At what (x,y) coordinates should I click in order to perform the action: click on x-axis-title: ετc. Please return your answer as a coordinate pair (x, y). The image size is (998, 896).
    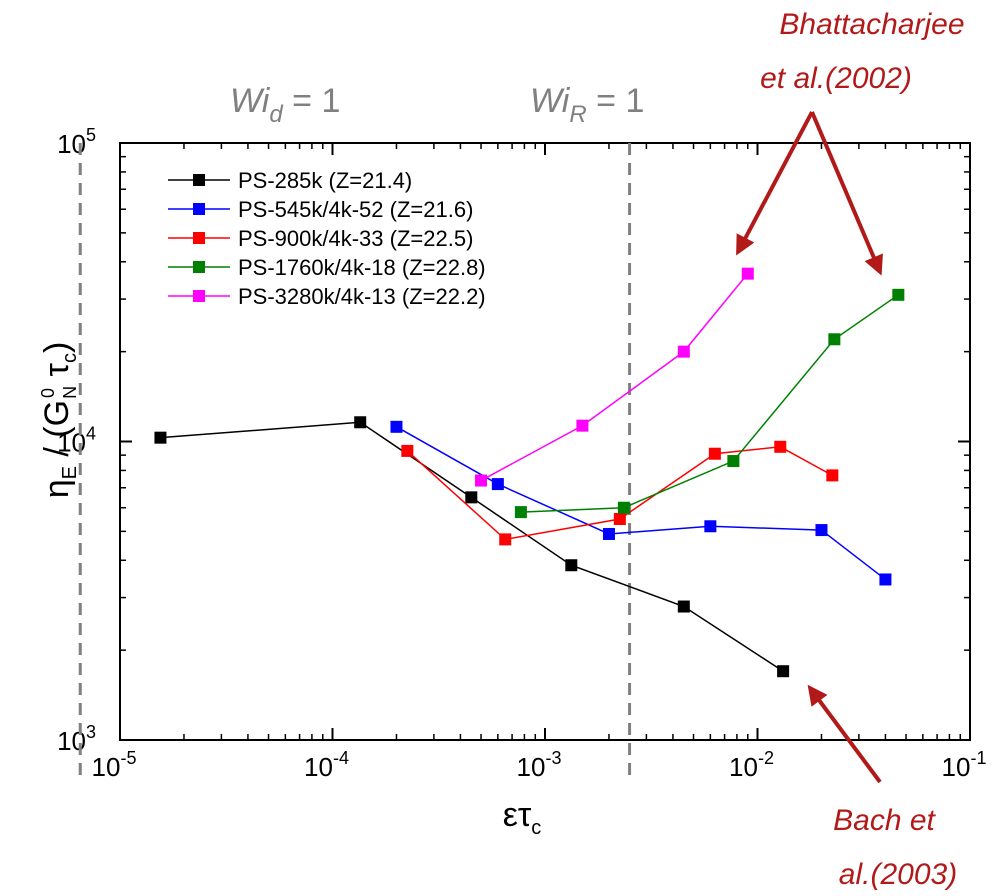
    Looking at the image, I should click on (522, 817).